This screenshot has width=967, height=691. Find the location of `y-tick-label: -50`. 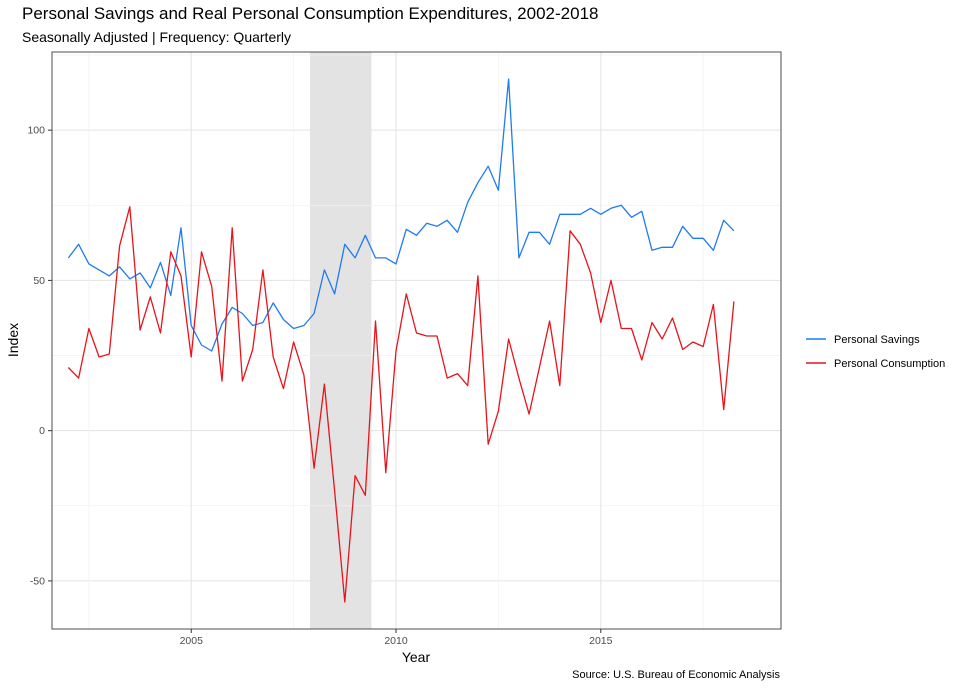

y-tick-label: -50 is located at coordinates (37, 581).